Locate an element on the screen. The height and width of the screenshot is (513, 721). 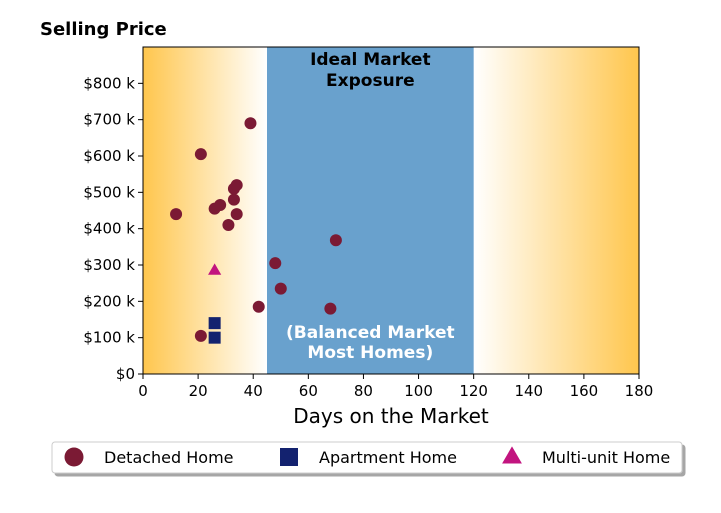
x-axis: 0 20 40 60 80 100 120 140 160 180 is located at coordinates (395, 387).